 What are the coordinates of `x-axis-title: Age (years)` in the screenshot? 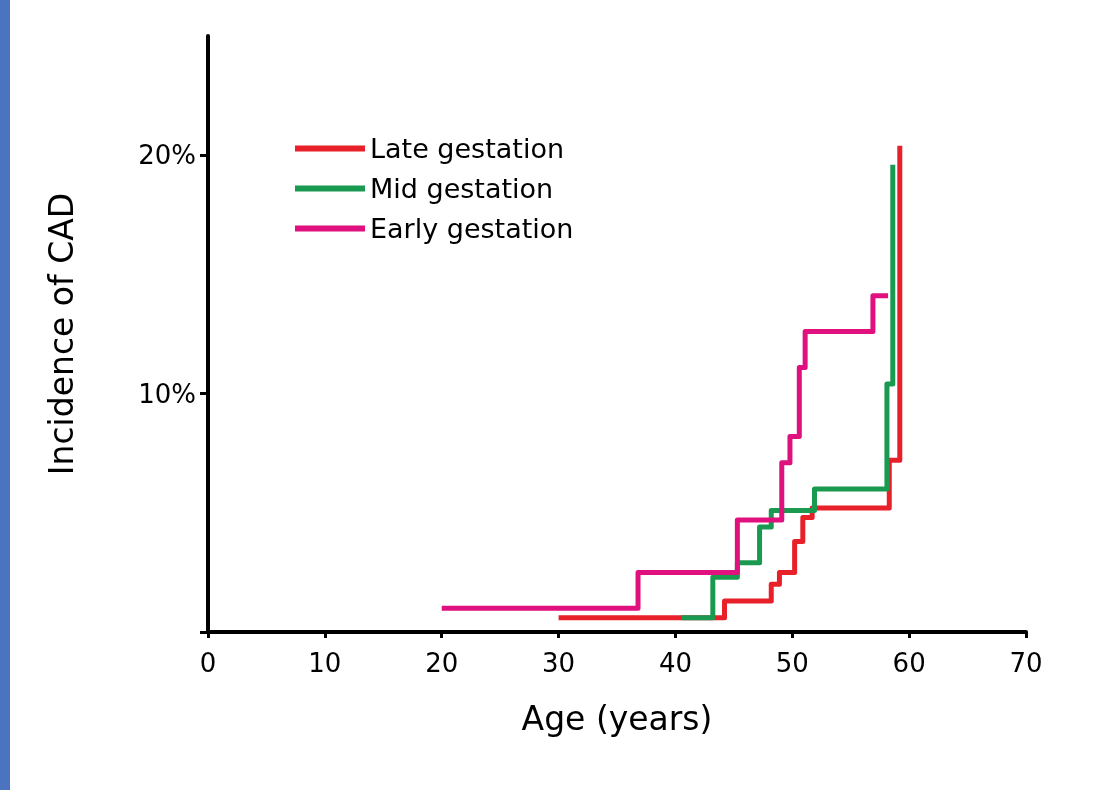 It's located at (617, 718).